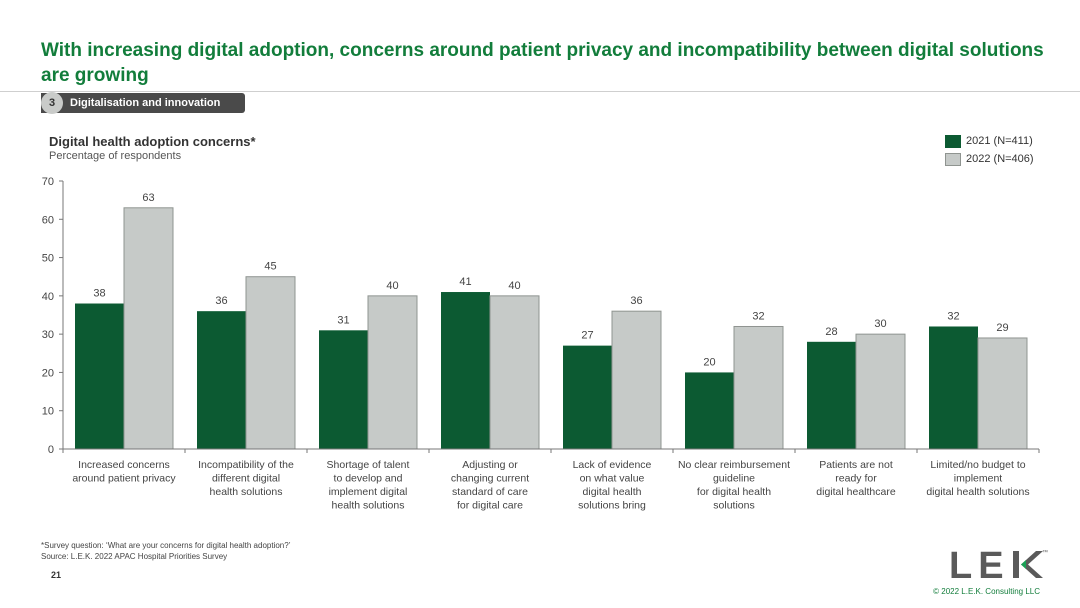 The width and height of the screenshot is (1080, 608). I want to click on section-number: 3, so click(52, 103).